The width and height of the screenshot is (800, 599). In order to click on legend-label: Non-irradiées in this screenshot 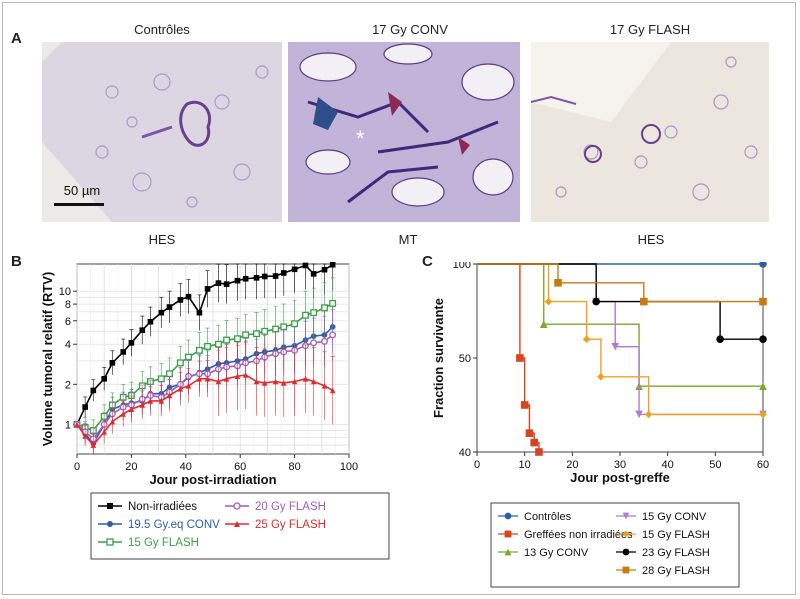, I will do `click(162, 507)`.